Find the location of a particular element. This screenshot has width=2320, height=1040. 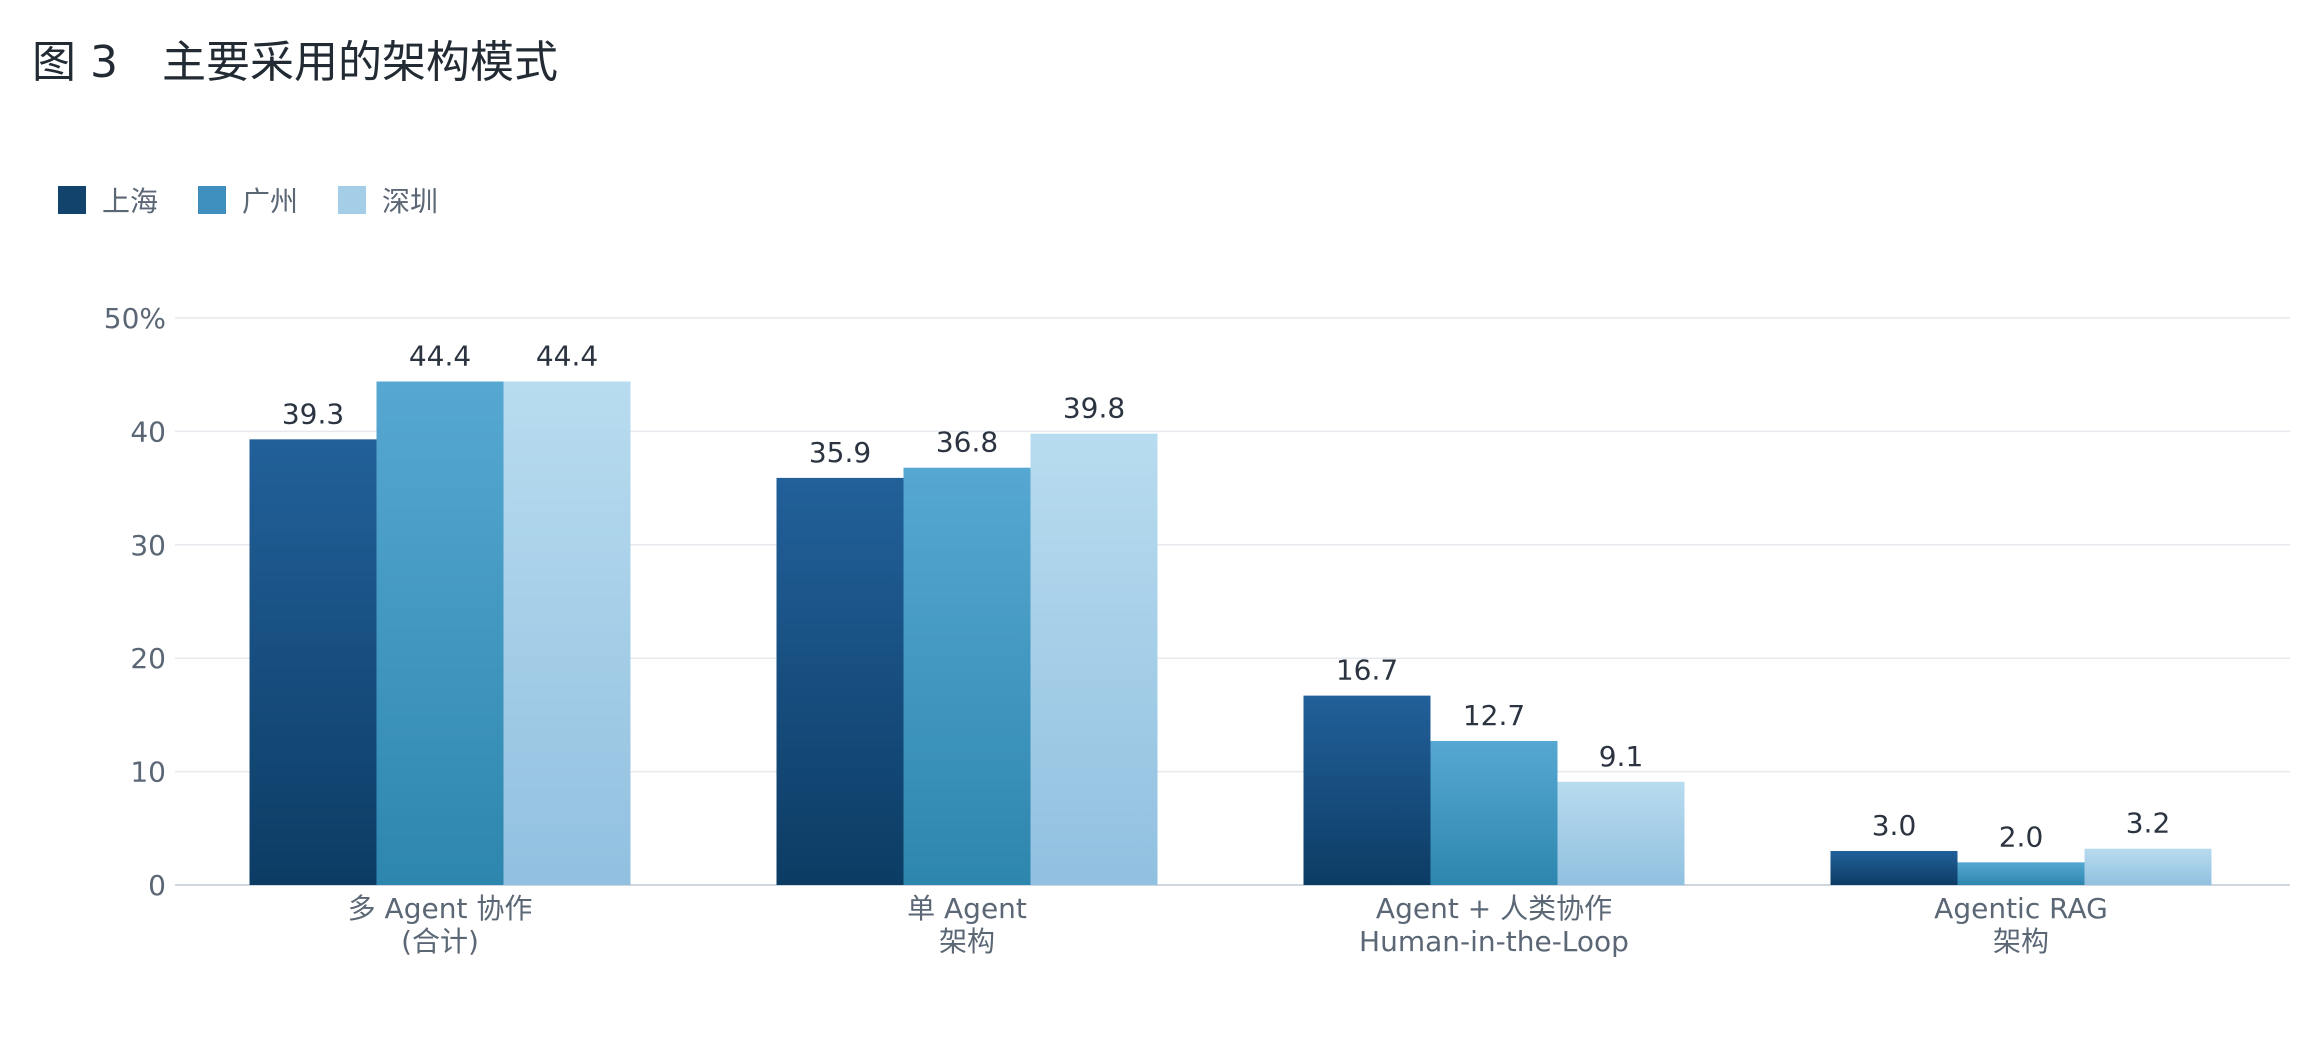

chart-title: 图 3 主要采用的架构模式 is located at coordinates (295, 62).